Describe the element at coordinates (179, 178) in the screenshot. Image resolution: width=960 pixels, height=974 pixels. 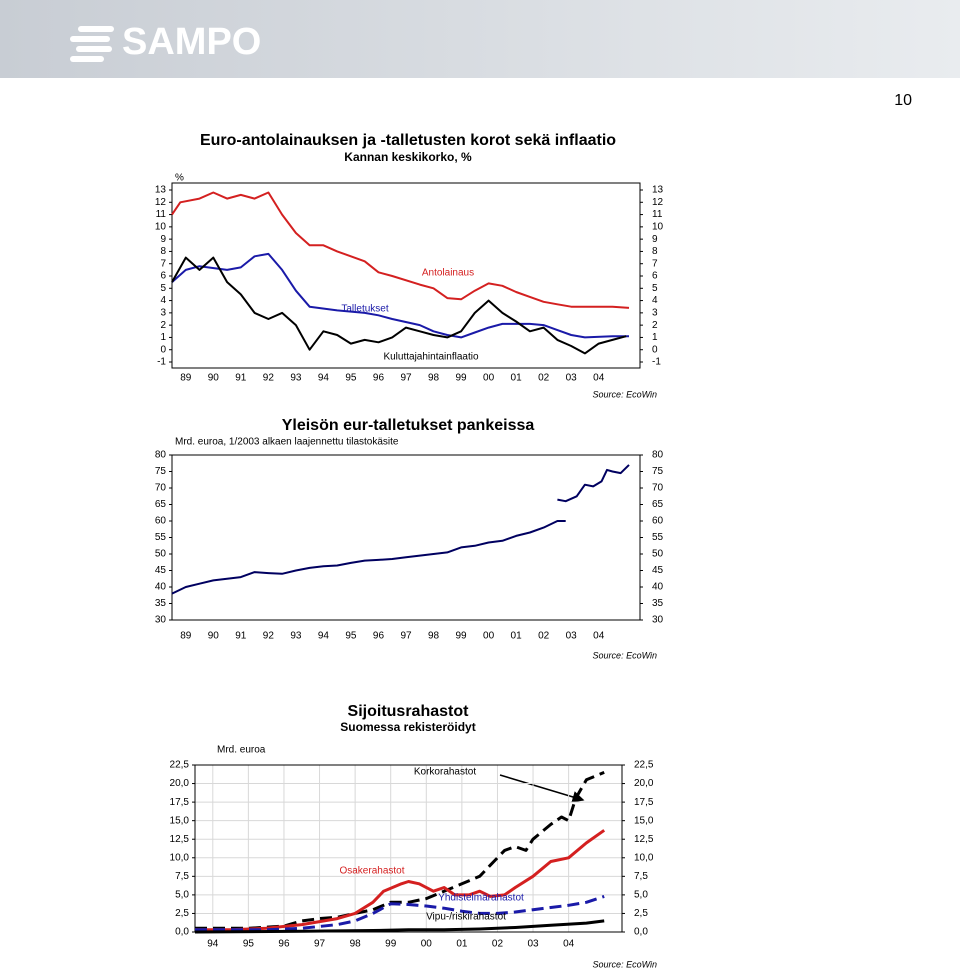
I see `y-axis-label: %` at that location.